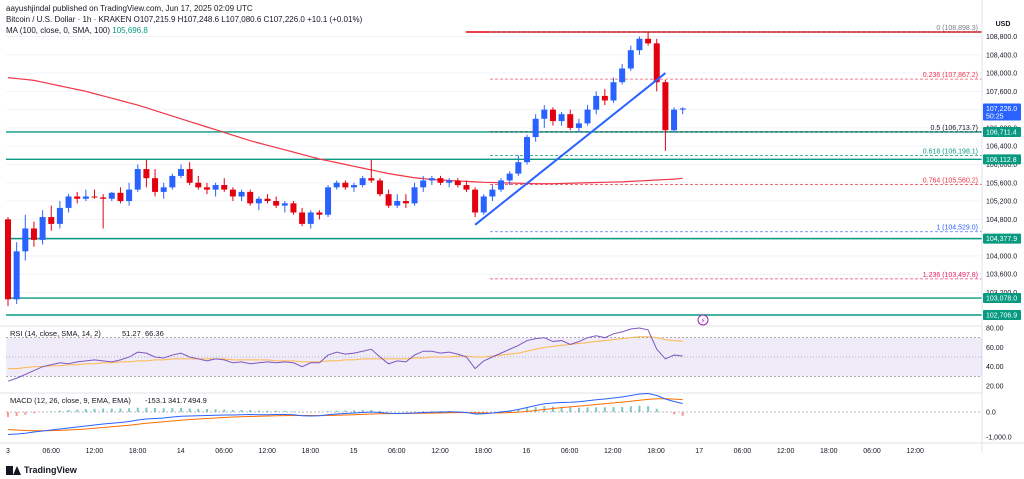 This screenshot has height=479, width=1024. I want to click on time-tick-label: 18:00, so click(483, 451).